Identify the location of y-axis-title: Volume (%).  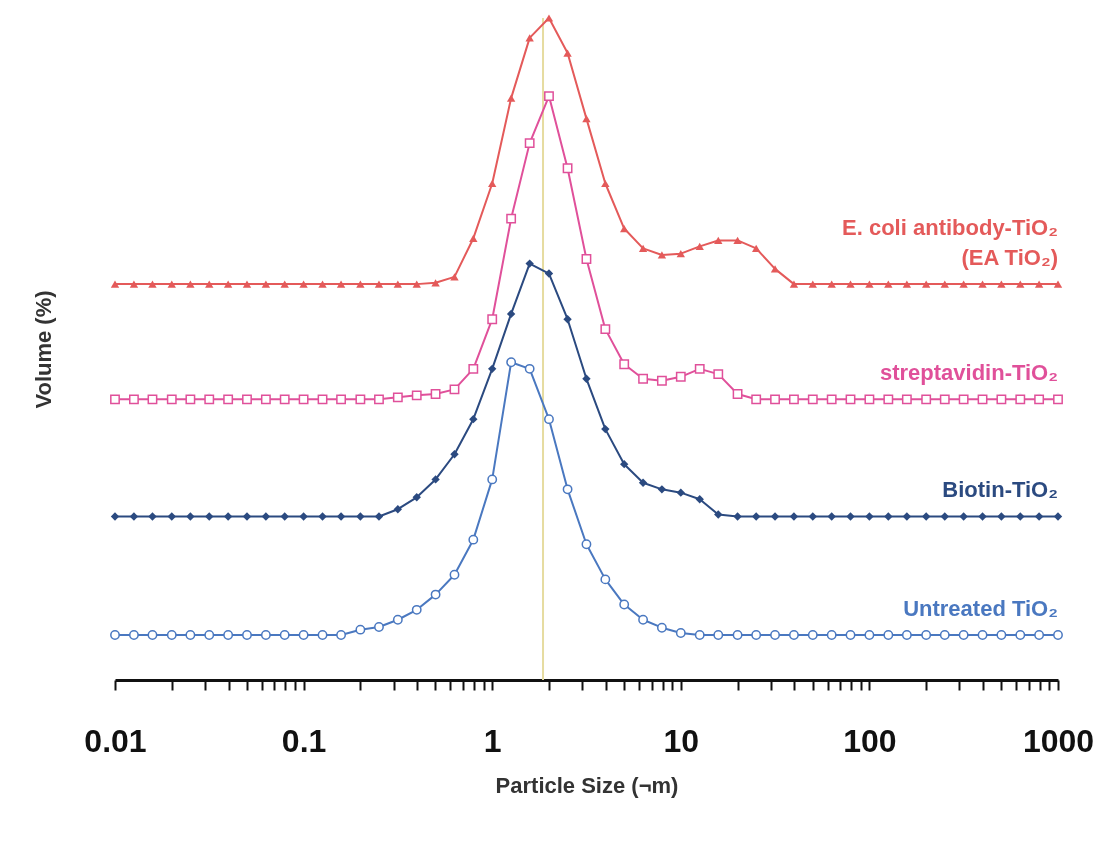
(43, 349).